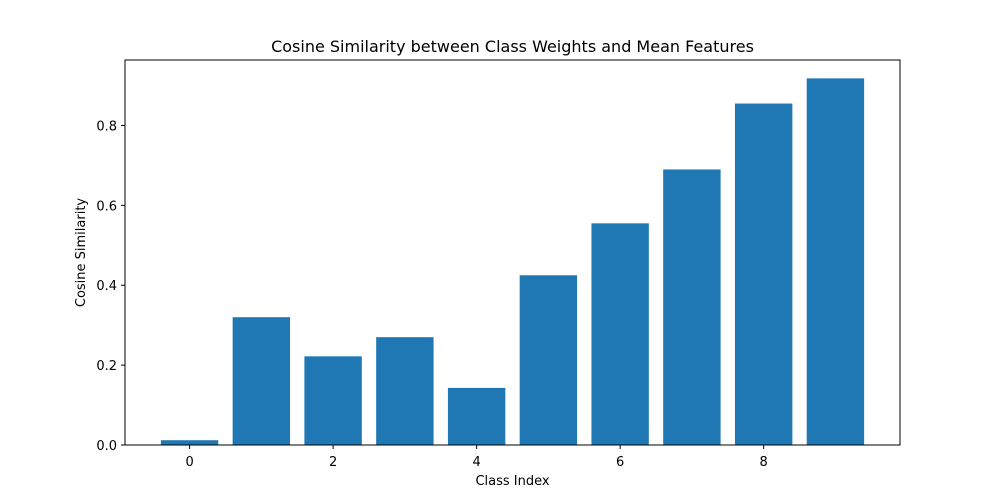 The image size is (1000, 504). I want to click on y-tick-label: 0.2, so click(106, 366).